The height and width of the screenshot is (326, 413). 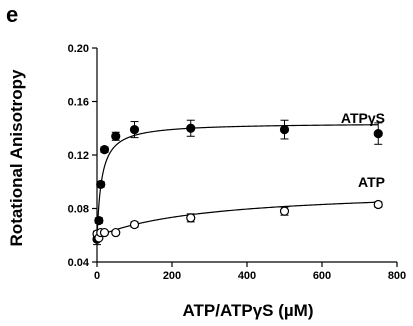 I want to click on x-axis-title: ATP/ATPγS (µM), so click(x=248, y=310).